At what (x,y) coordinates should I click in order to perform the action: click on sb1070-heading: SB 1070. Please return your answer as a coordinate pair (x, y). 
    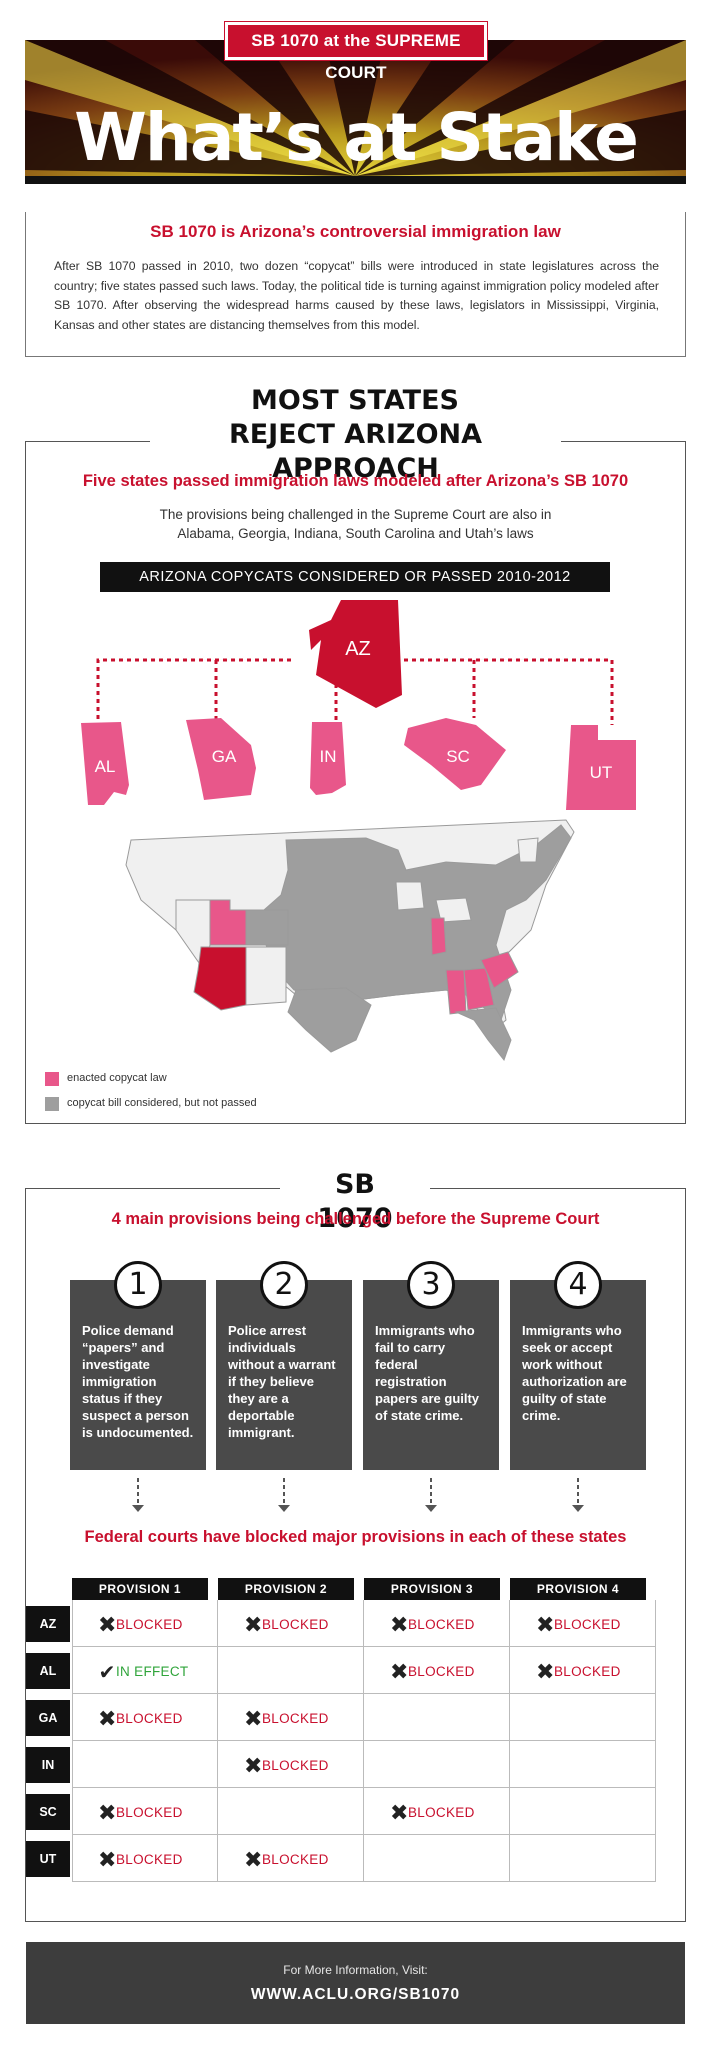
    Looking at the image, I should click on (355, 1202).